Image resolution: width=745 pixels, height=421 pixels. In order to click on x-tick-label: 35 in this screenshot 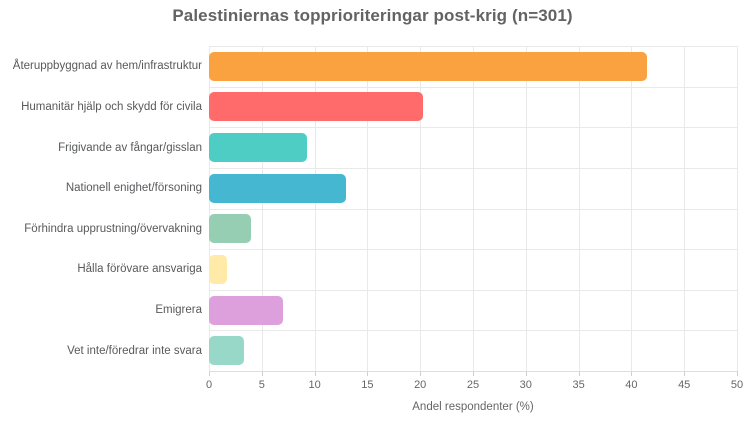, I will do `click(578, 385)`.